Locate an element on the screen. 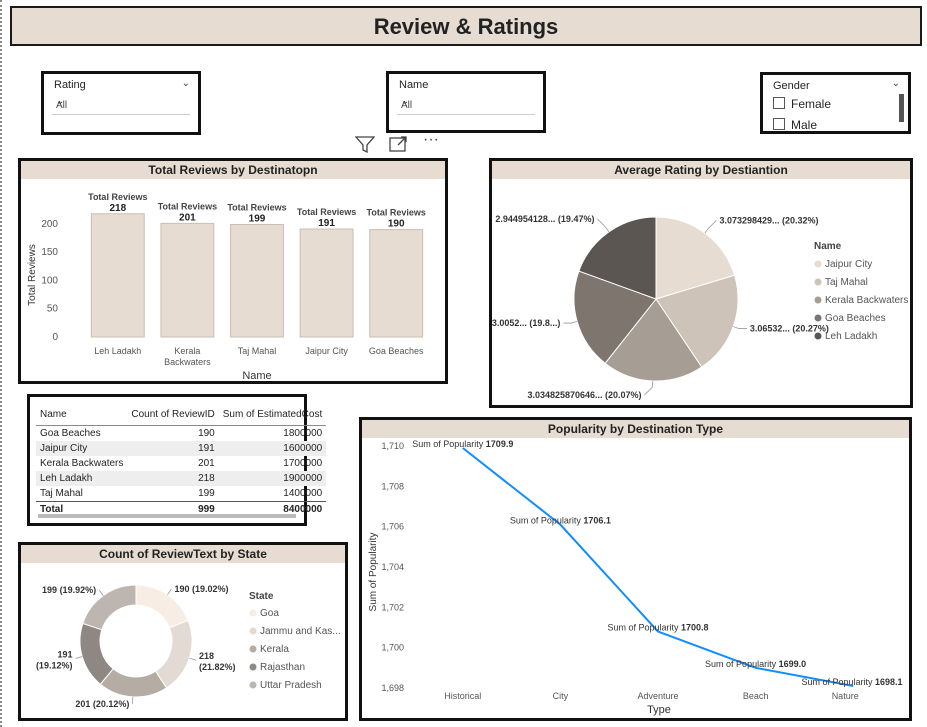  donut-chart-title: Count of ReviewText by State is located at coordinates (183, 554).